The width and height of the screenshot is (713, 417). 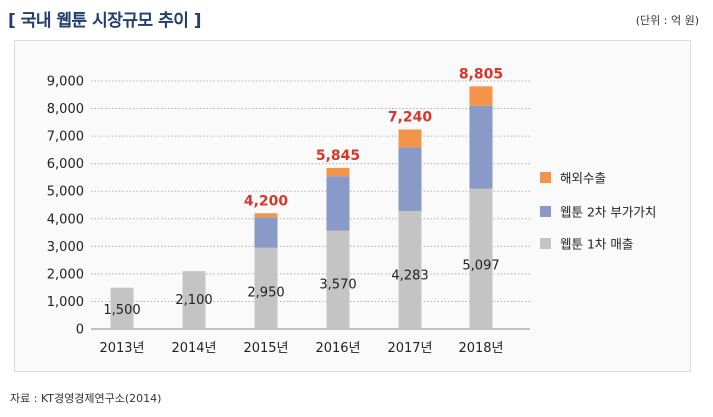 What do you see at coordinates (80, 330) in the screenshot?
I see `y-tick-label: 0` at bounding box center [80, 330].